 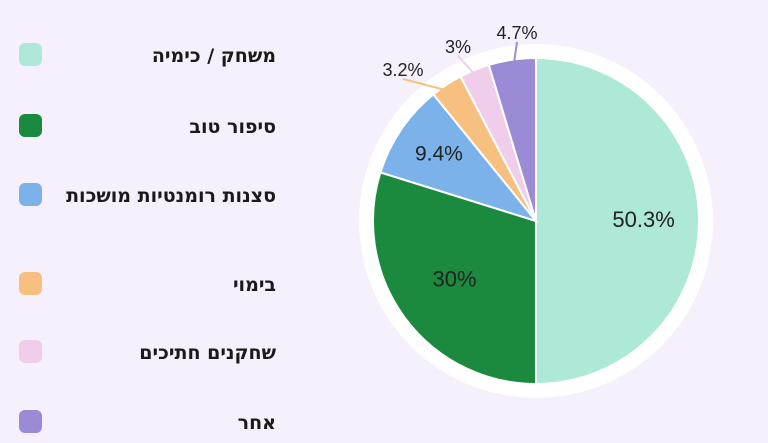 I want to click on slice-label: 3.2%, so click(x=402, y=70).